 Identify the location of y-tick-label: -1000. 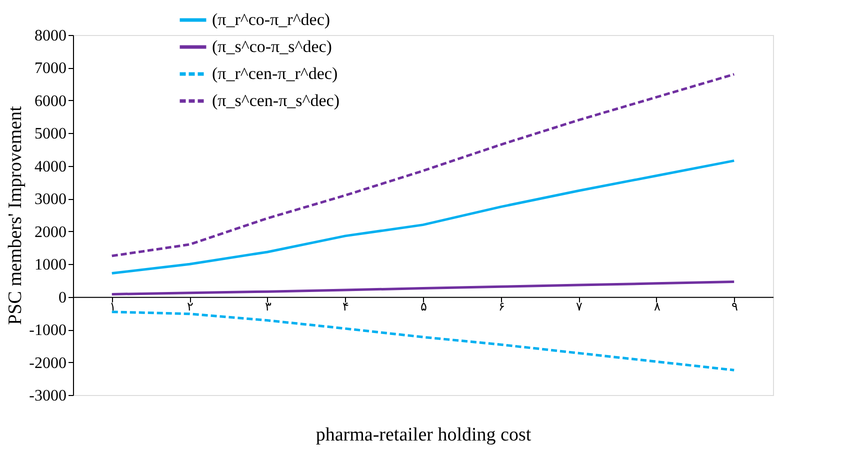
(47, 331).